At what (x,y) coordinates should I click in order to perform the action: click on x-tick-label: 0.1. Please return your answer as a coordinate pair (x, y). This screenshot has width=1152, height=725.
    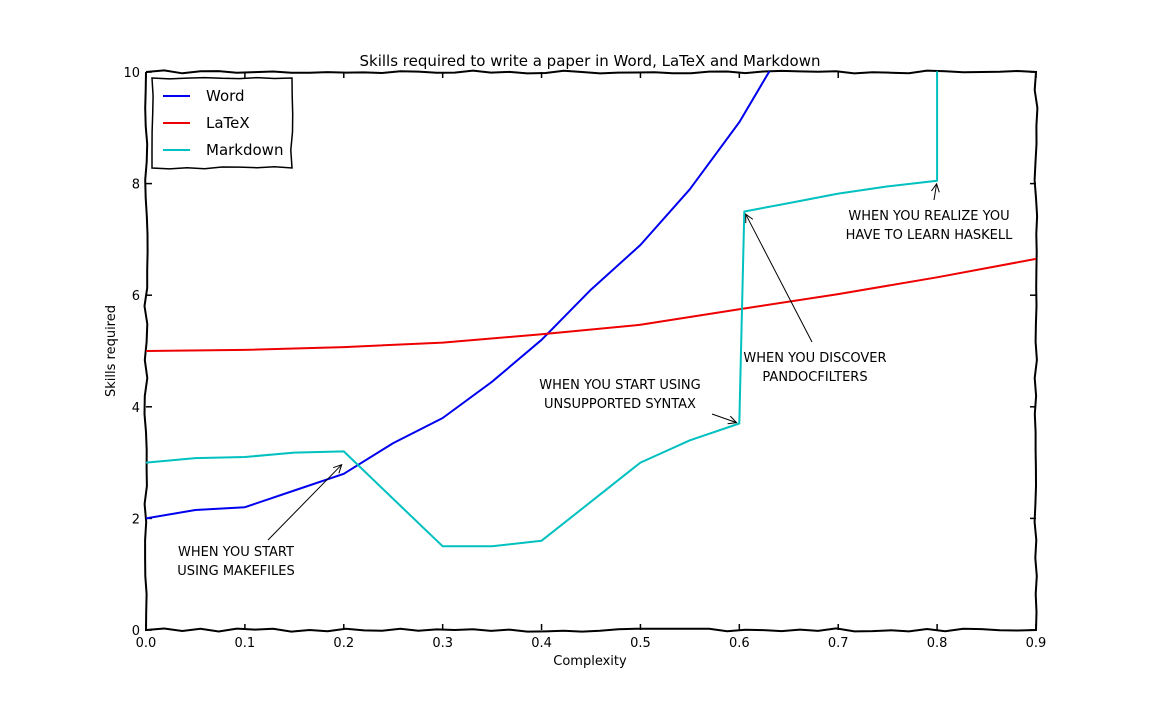
    Looking at the image, I should click on (245, 643).